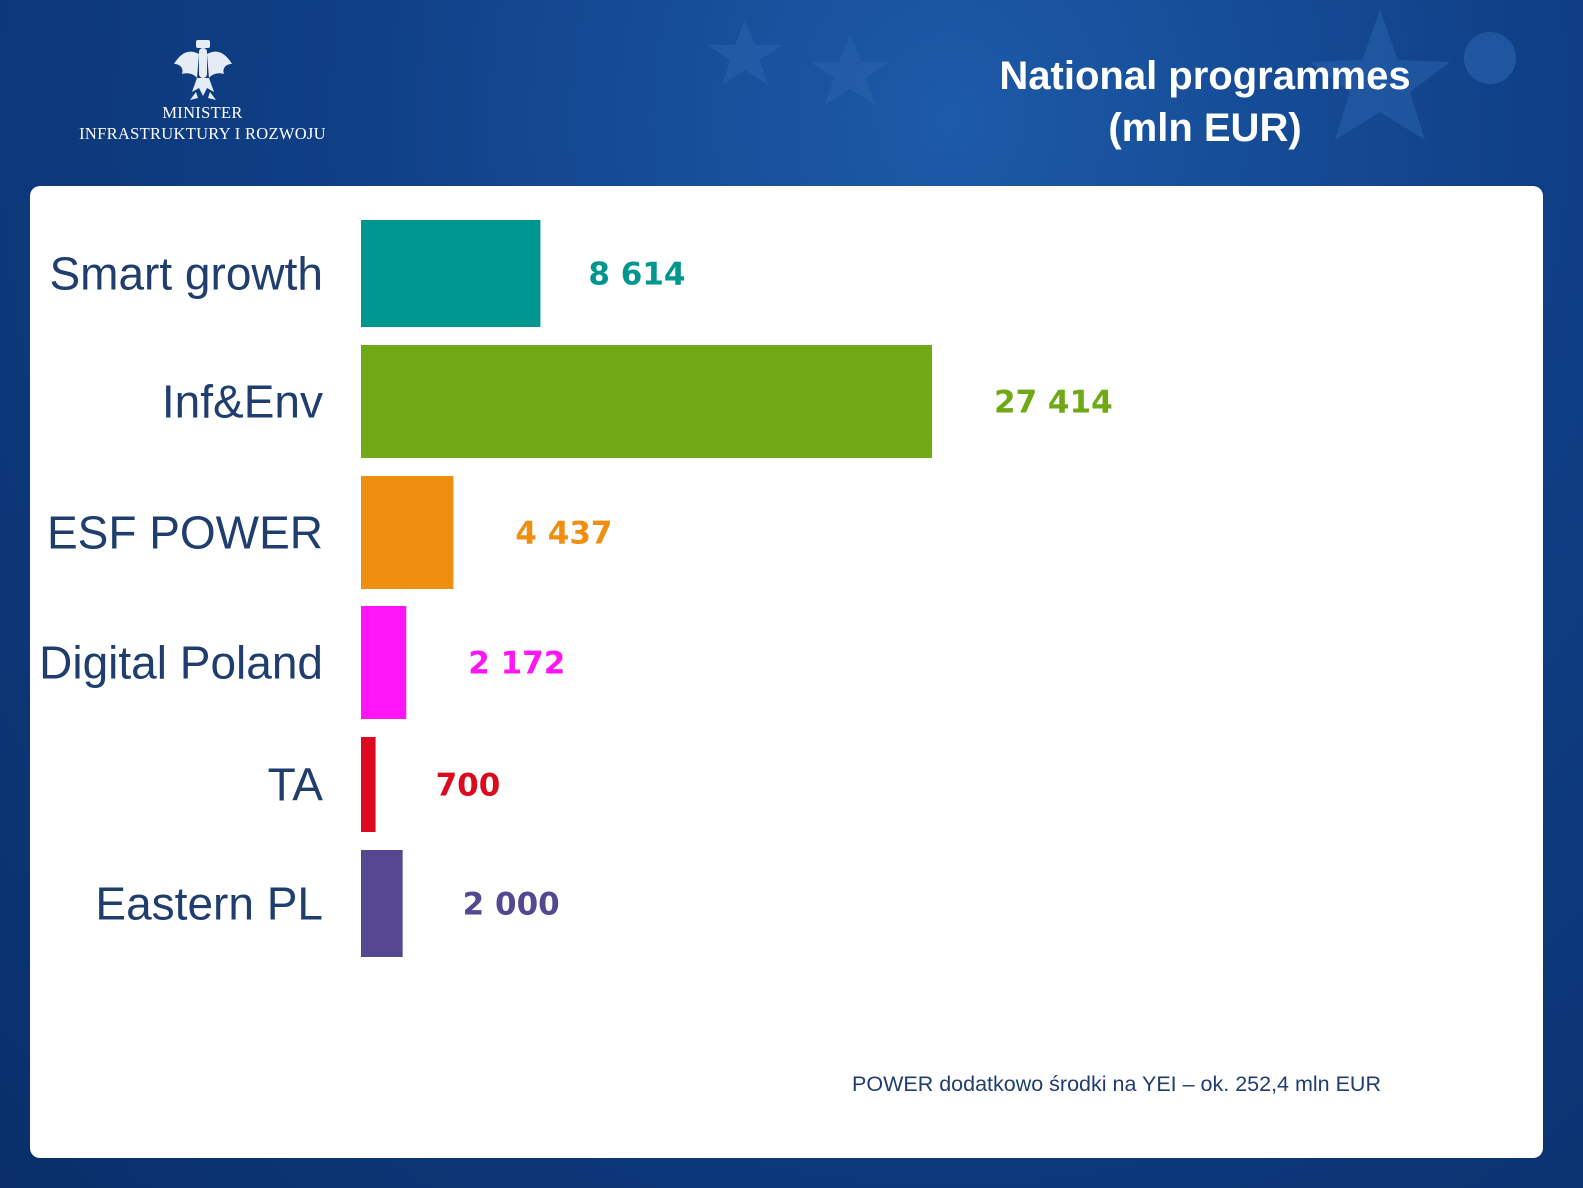 The image size is (1583, 1188). Describe the element at coordinates (1205, 128) in the screenshot. I see `title-line-2: (mln EUR)` at that location.